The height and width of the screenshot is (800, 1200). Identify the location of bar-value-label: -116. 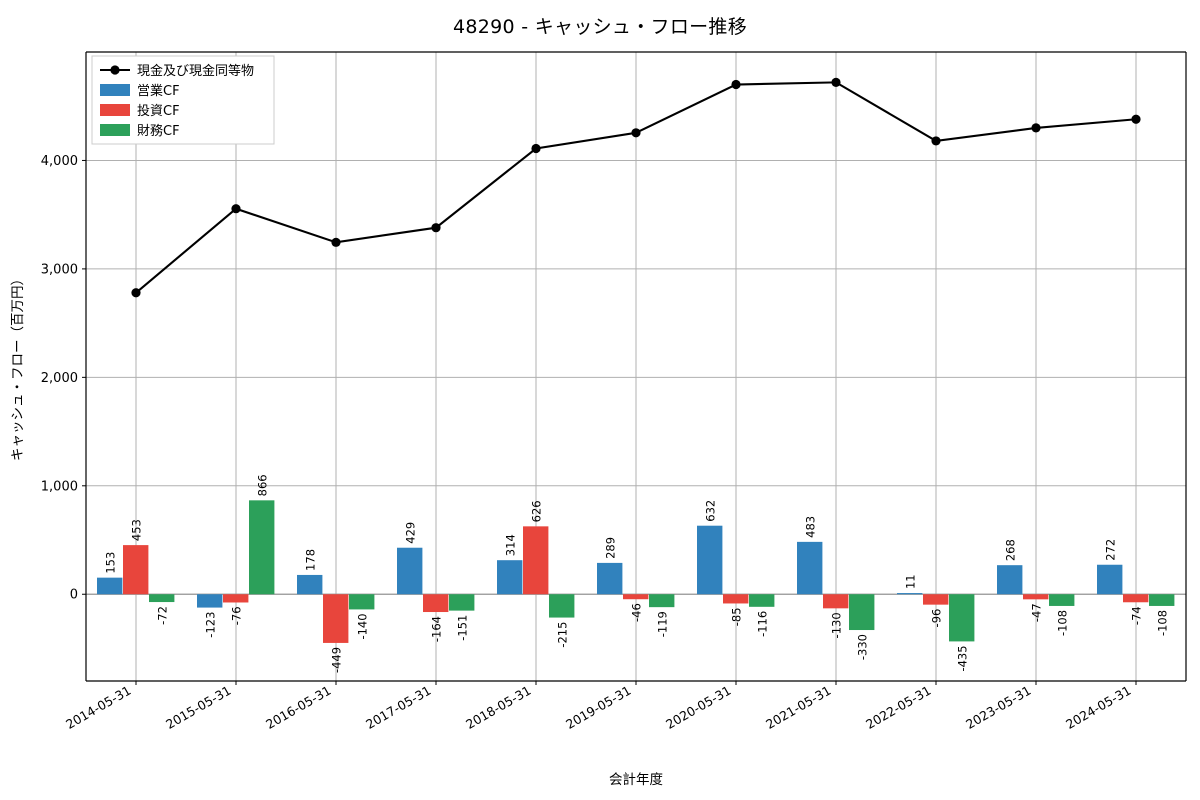
(763, 624).